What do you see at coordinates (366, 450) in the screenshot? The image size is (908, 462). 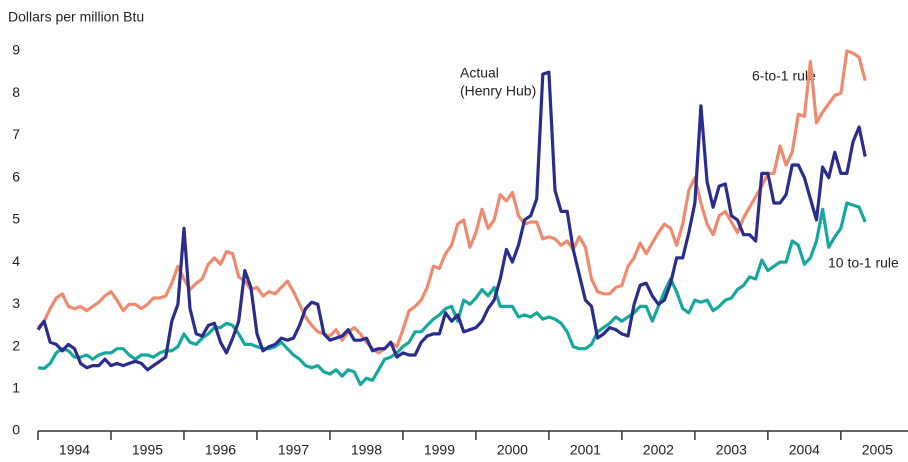 I see `x-tick-label: 1998` at bounding box center [366, 450].